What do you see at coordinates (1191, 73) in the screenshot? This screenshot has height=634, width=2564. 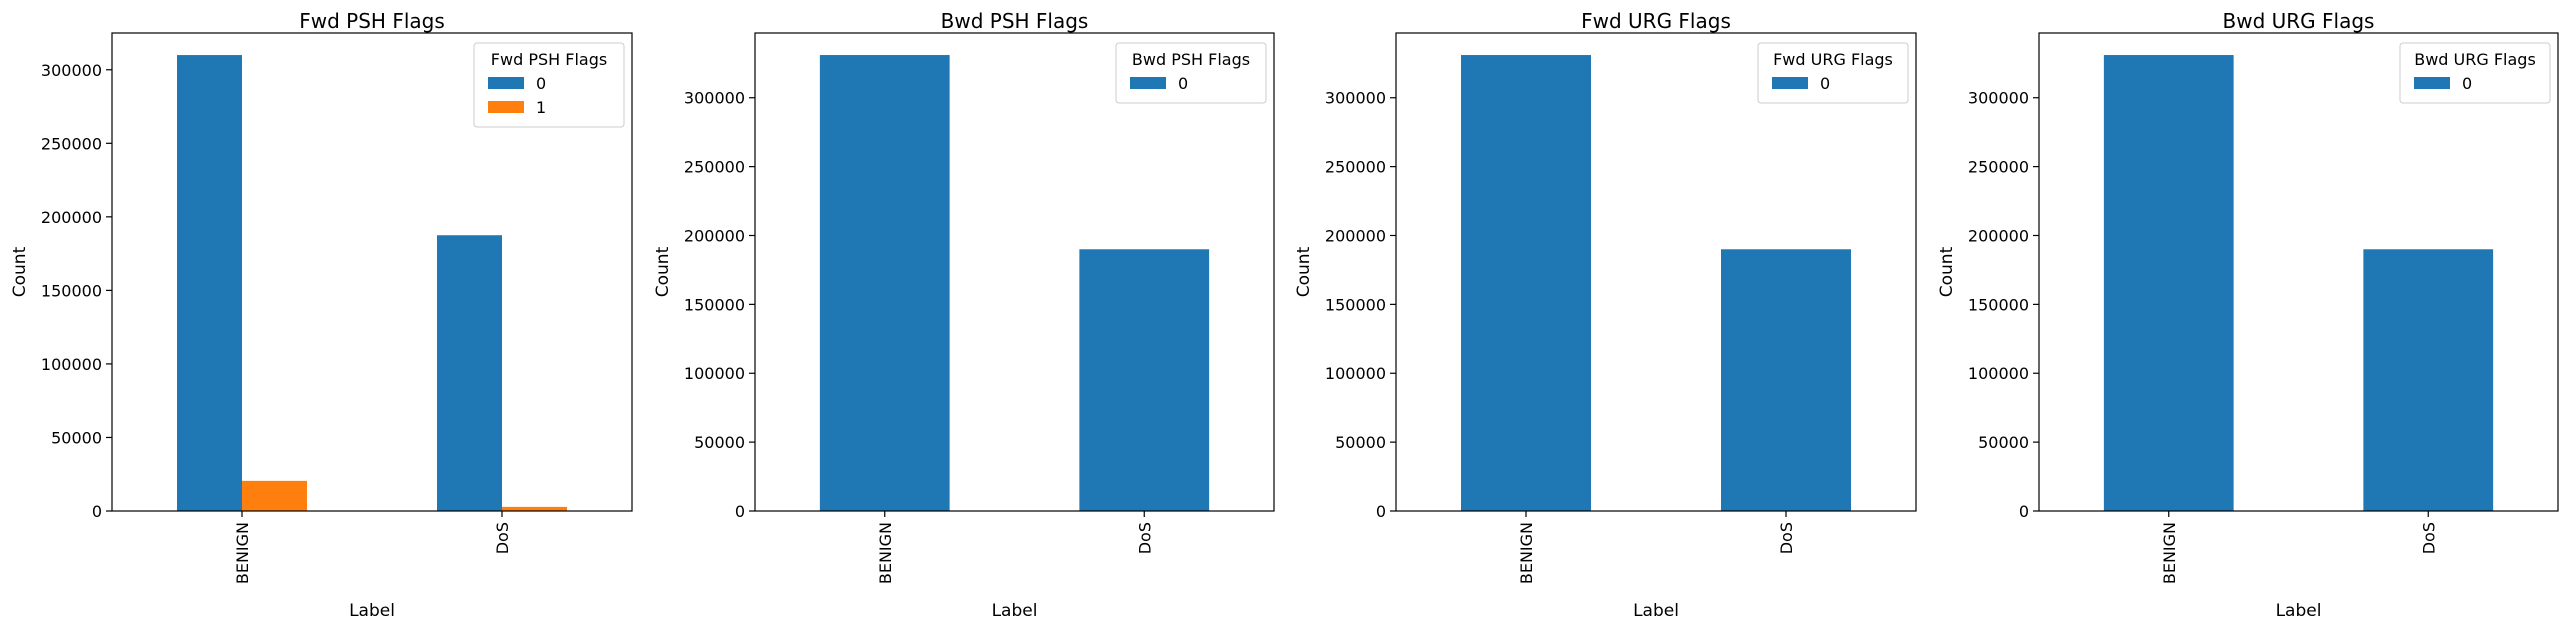 I see `legend: Bwd PSH Flags 0` at bounding box center [1191, 73].